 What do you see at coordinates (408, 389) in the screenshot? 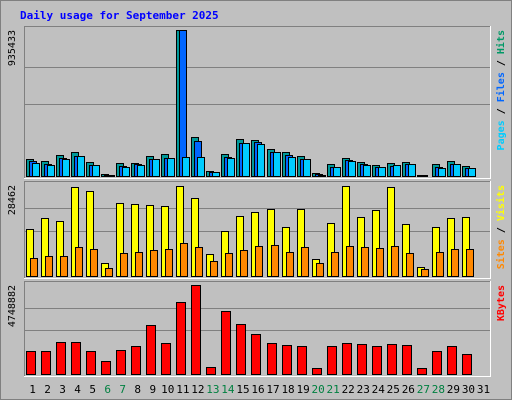
I see `day-label: 26` at bounding box center [408, 389].